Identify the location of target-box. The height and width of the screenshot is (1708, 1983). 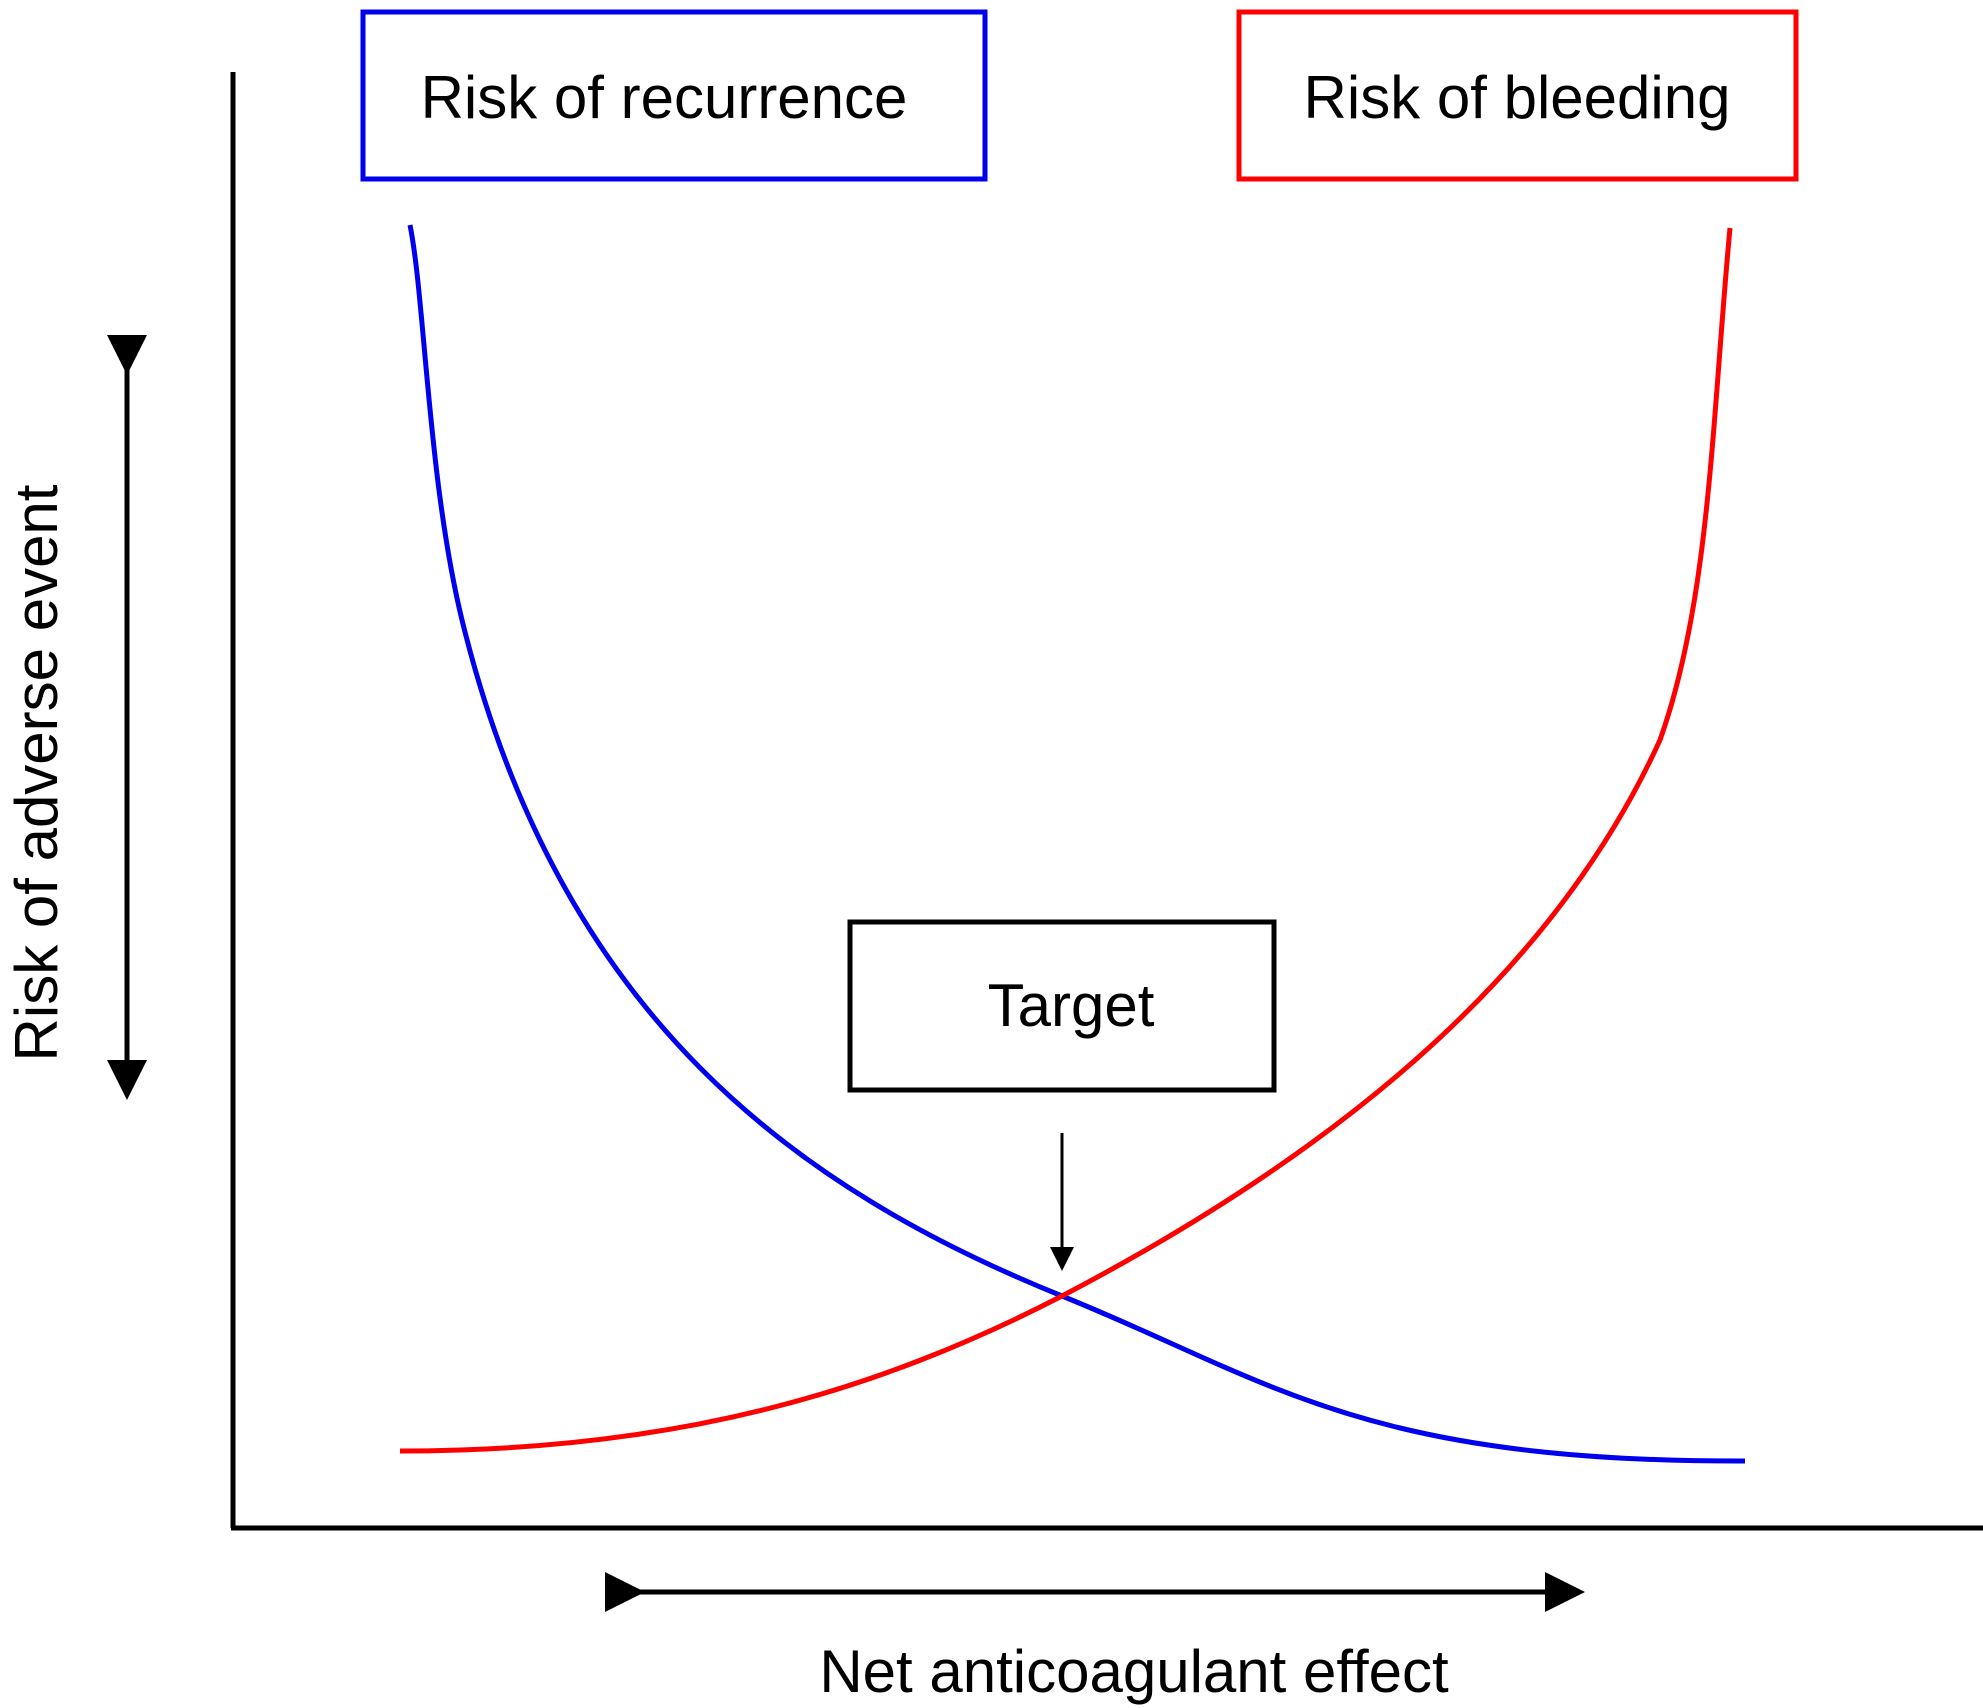
(1062, 1006).